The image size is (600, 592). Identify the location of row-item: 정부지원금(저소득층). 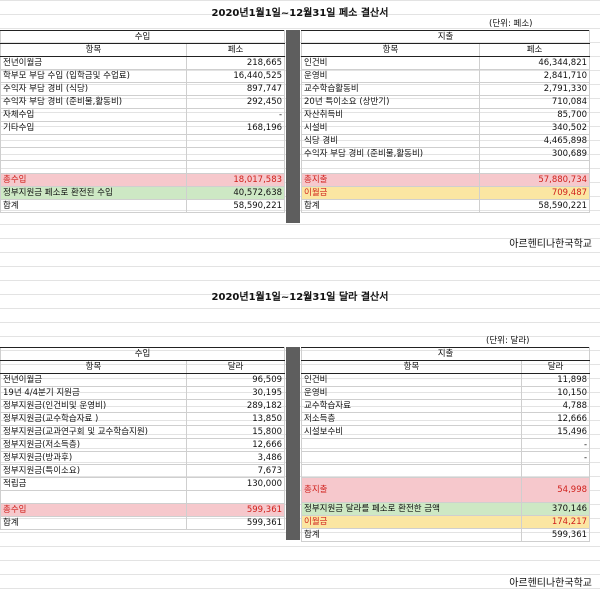
(93, 445).